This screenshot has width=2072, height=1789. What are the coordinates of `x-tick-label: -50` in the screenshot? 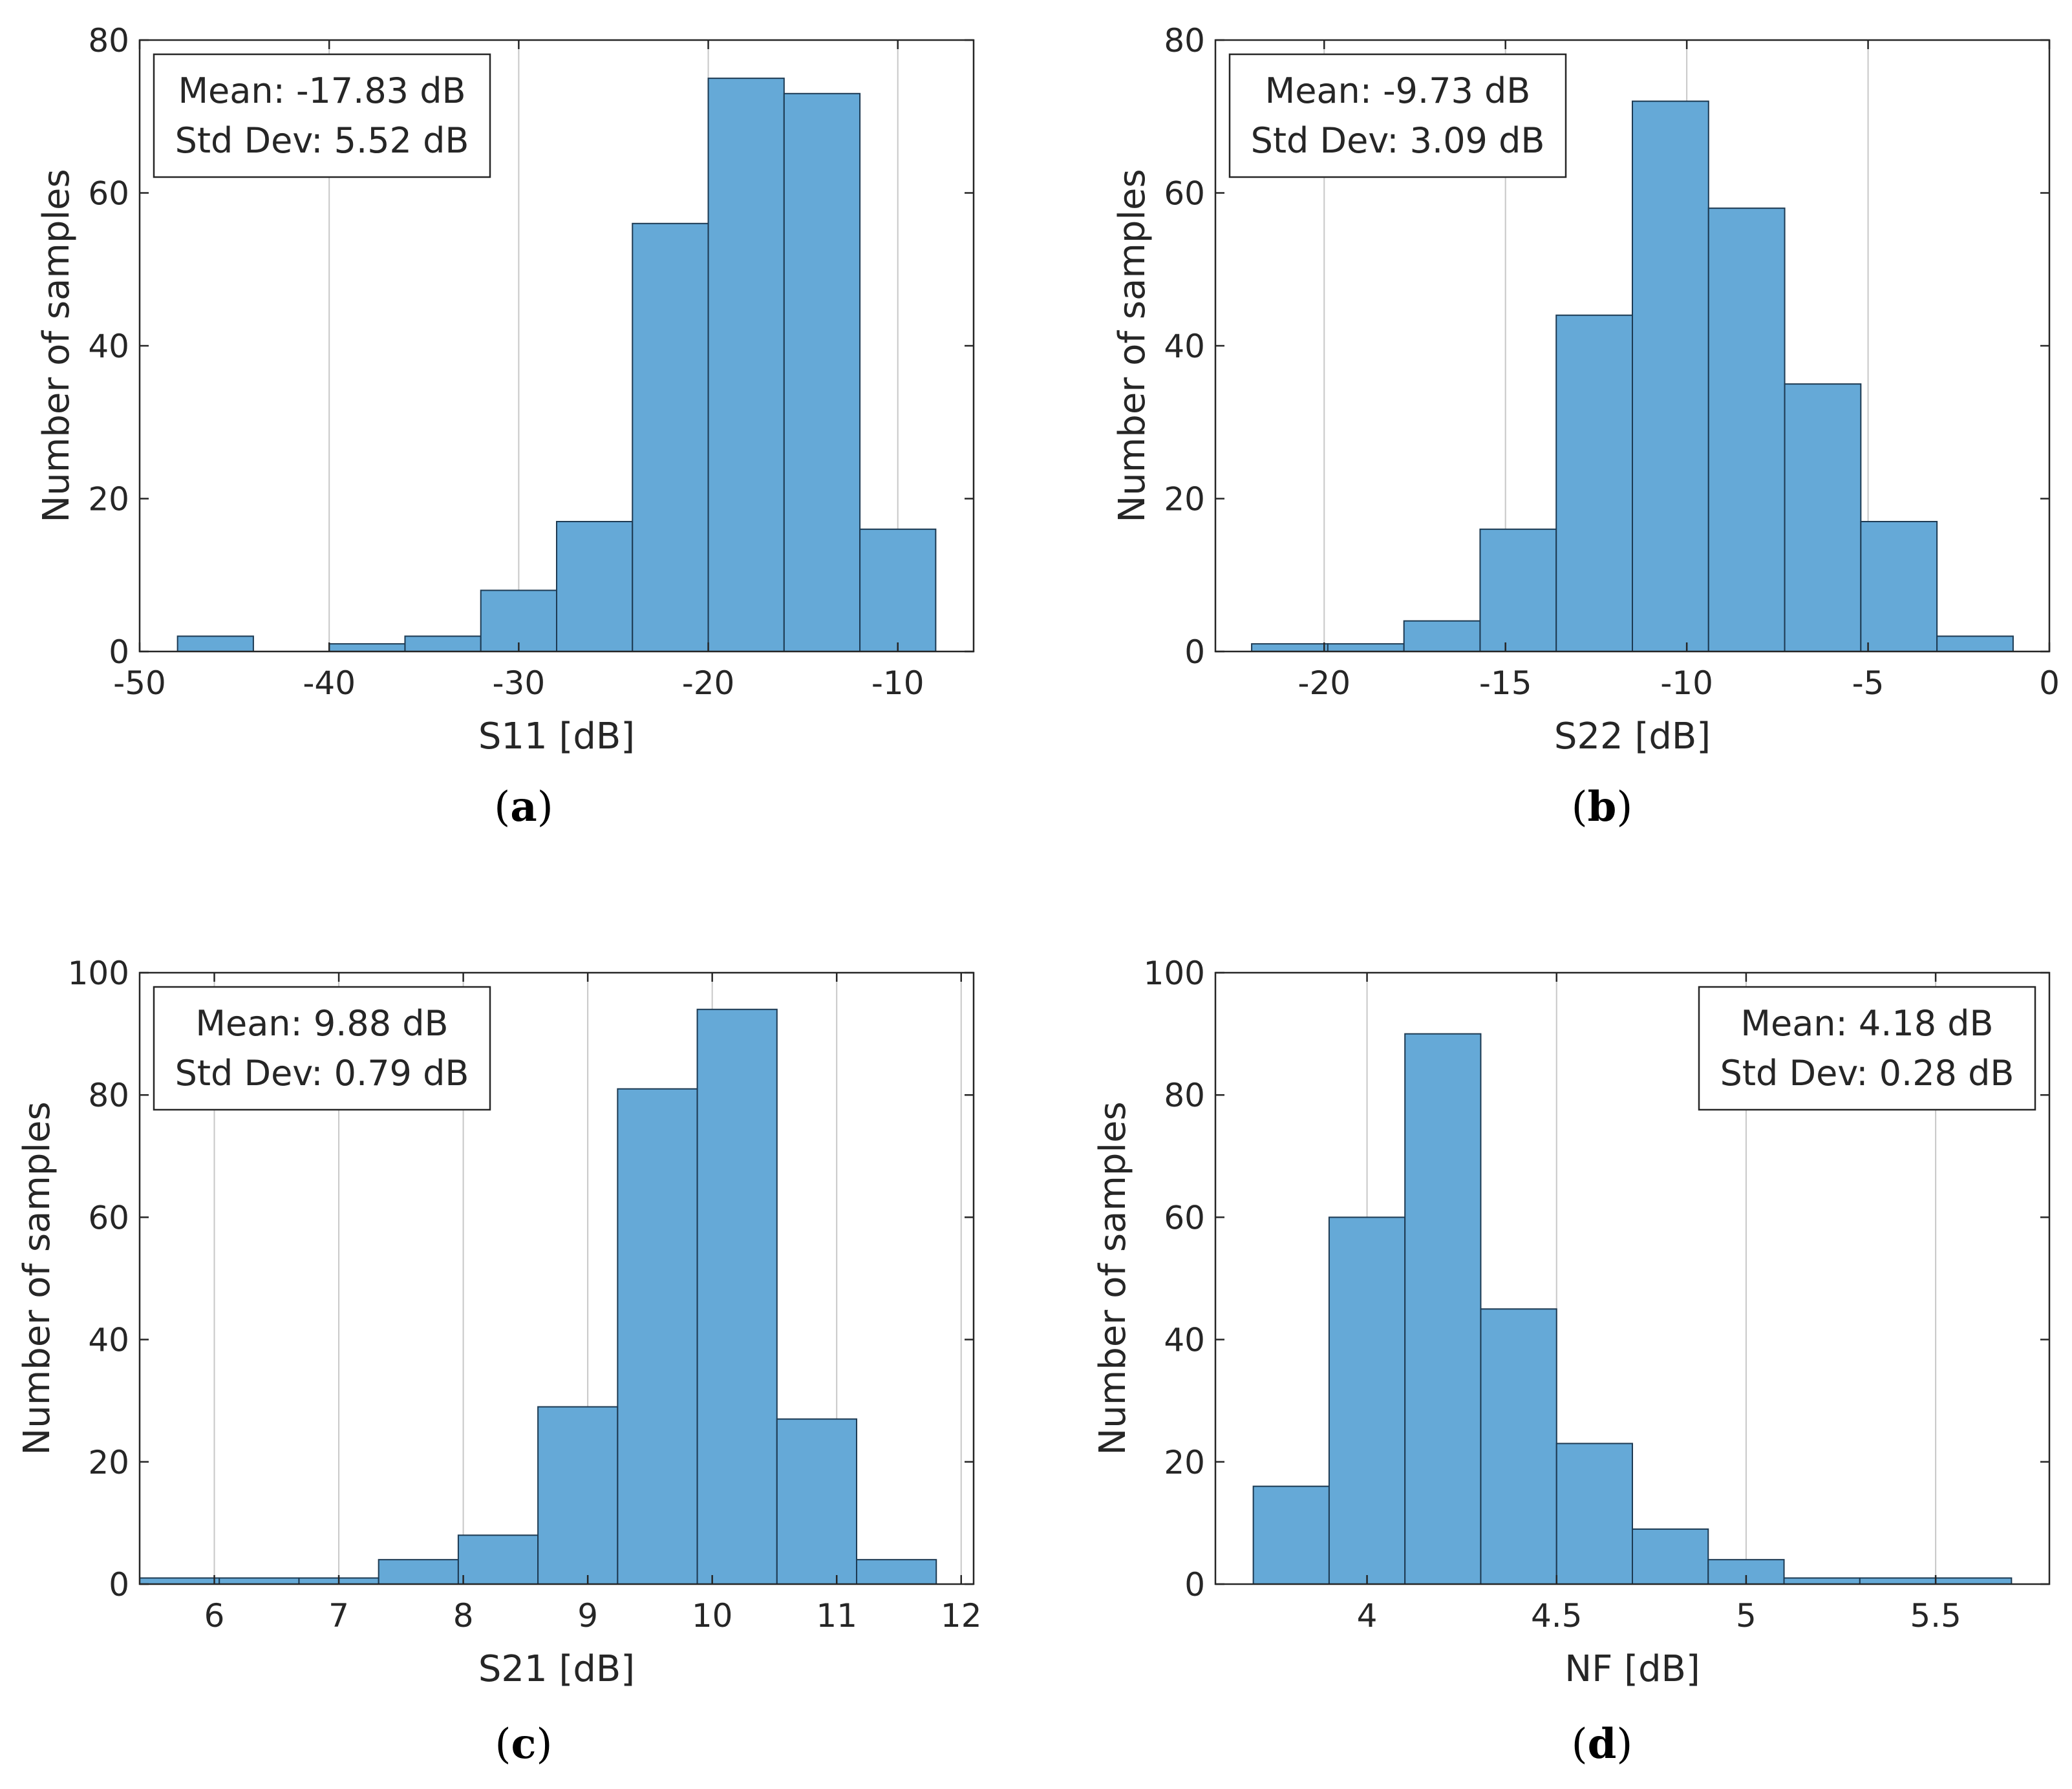 It's located at (139, 683).